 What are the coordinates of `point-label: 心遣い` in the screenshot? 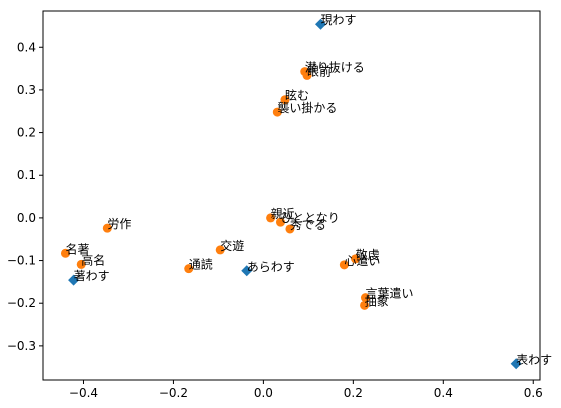 It's located at (362, 260).